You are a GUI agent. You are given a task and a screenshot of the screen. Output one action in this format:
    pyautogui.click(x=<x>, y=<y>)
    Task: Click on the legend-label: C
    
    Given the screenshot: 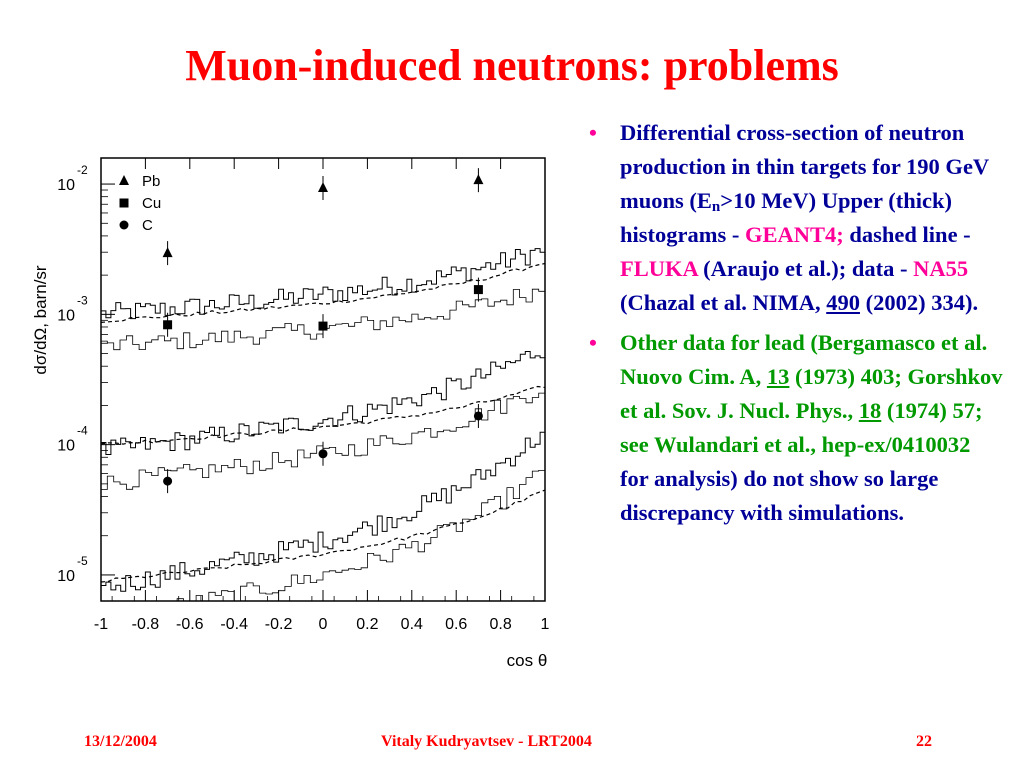 What is the action you would take?
    pyautogui.click(x=147, y=225)
    